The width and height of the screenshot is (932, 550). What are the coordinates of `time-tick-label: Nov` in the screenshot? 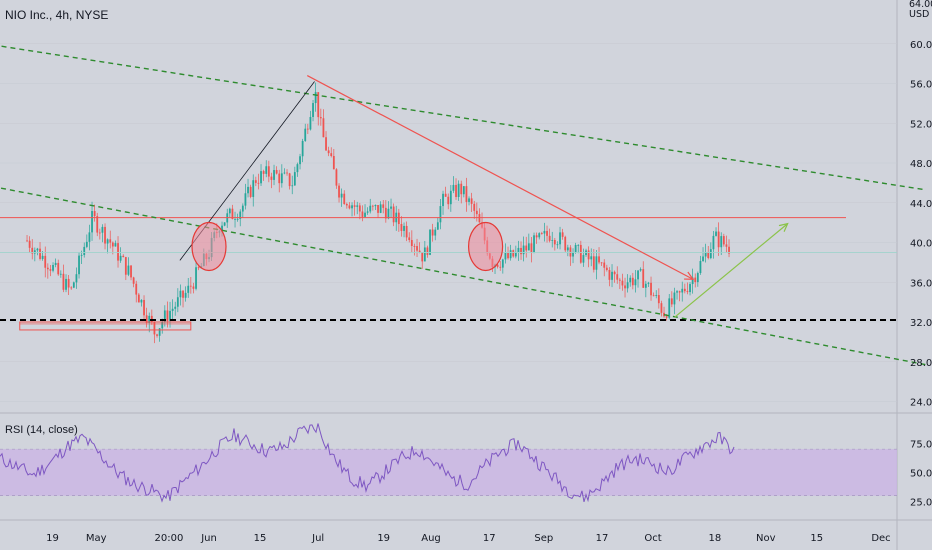 It's located at (766, 538).